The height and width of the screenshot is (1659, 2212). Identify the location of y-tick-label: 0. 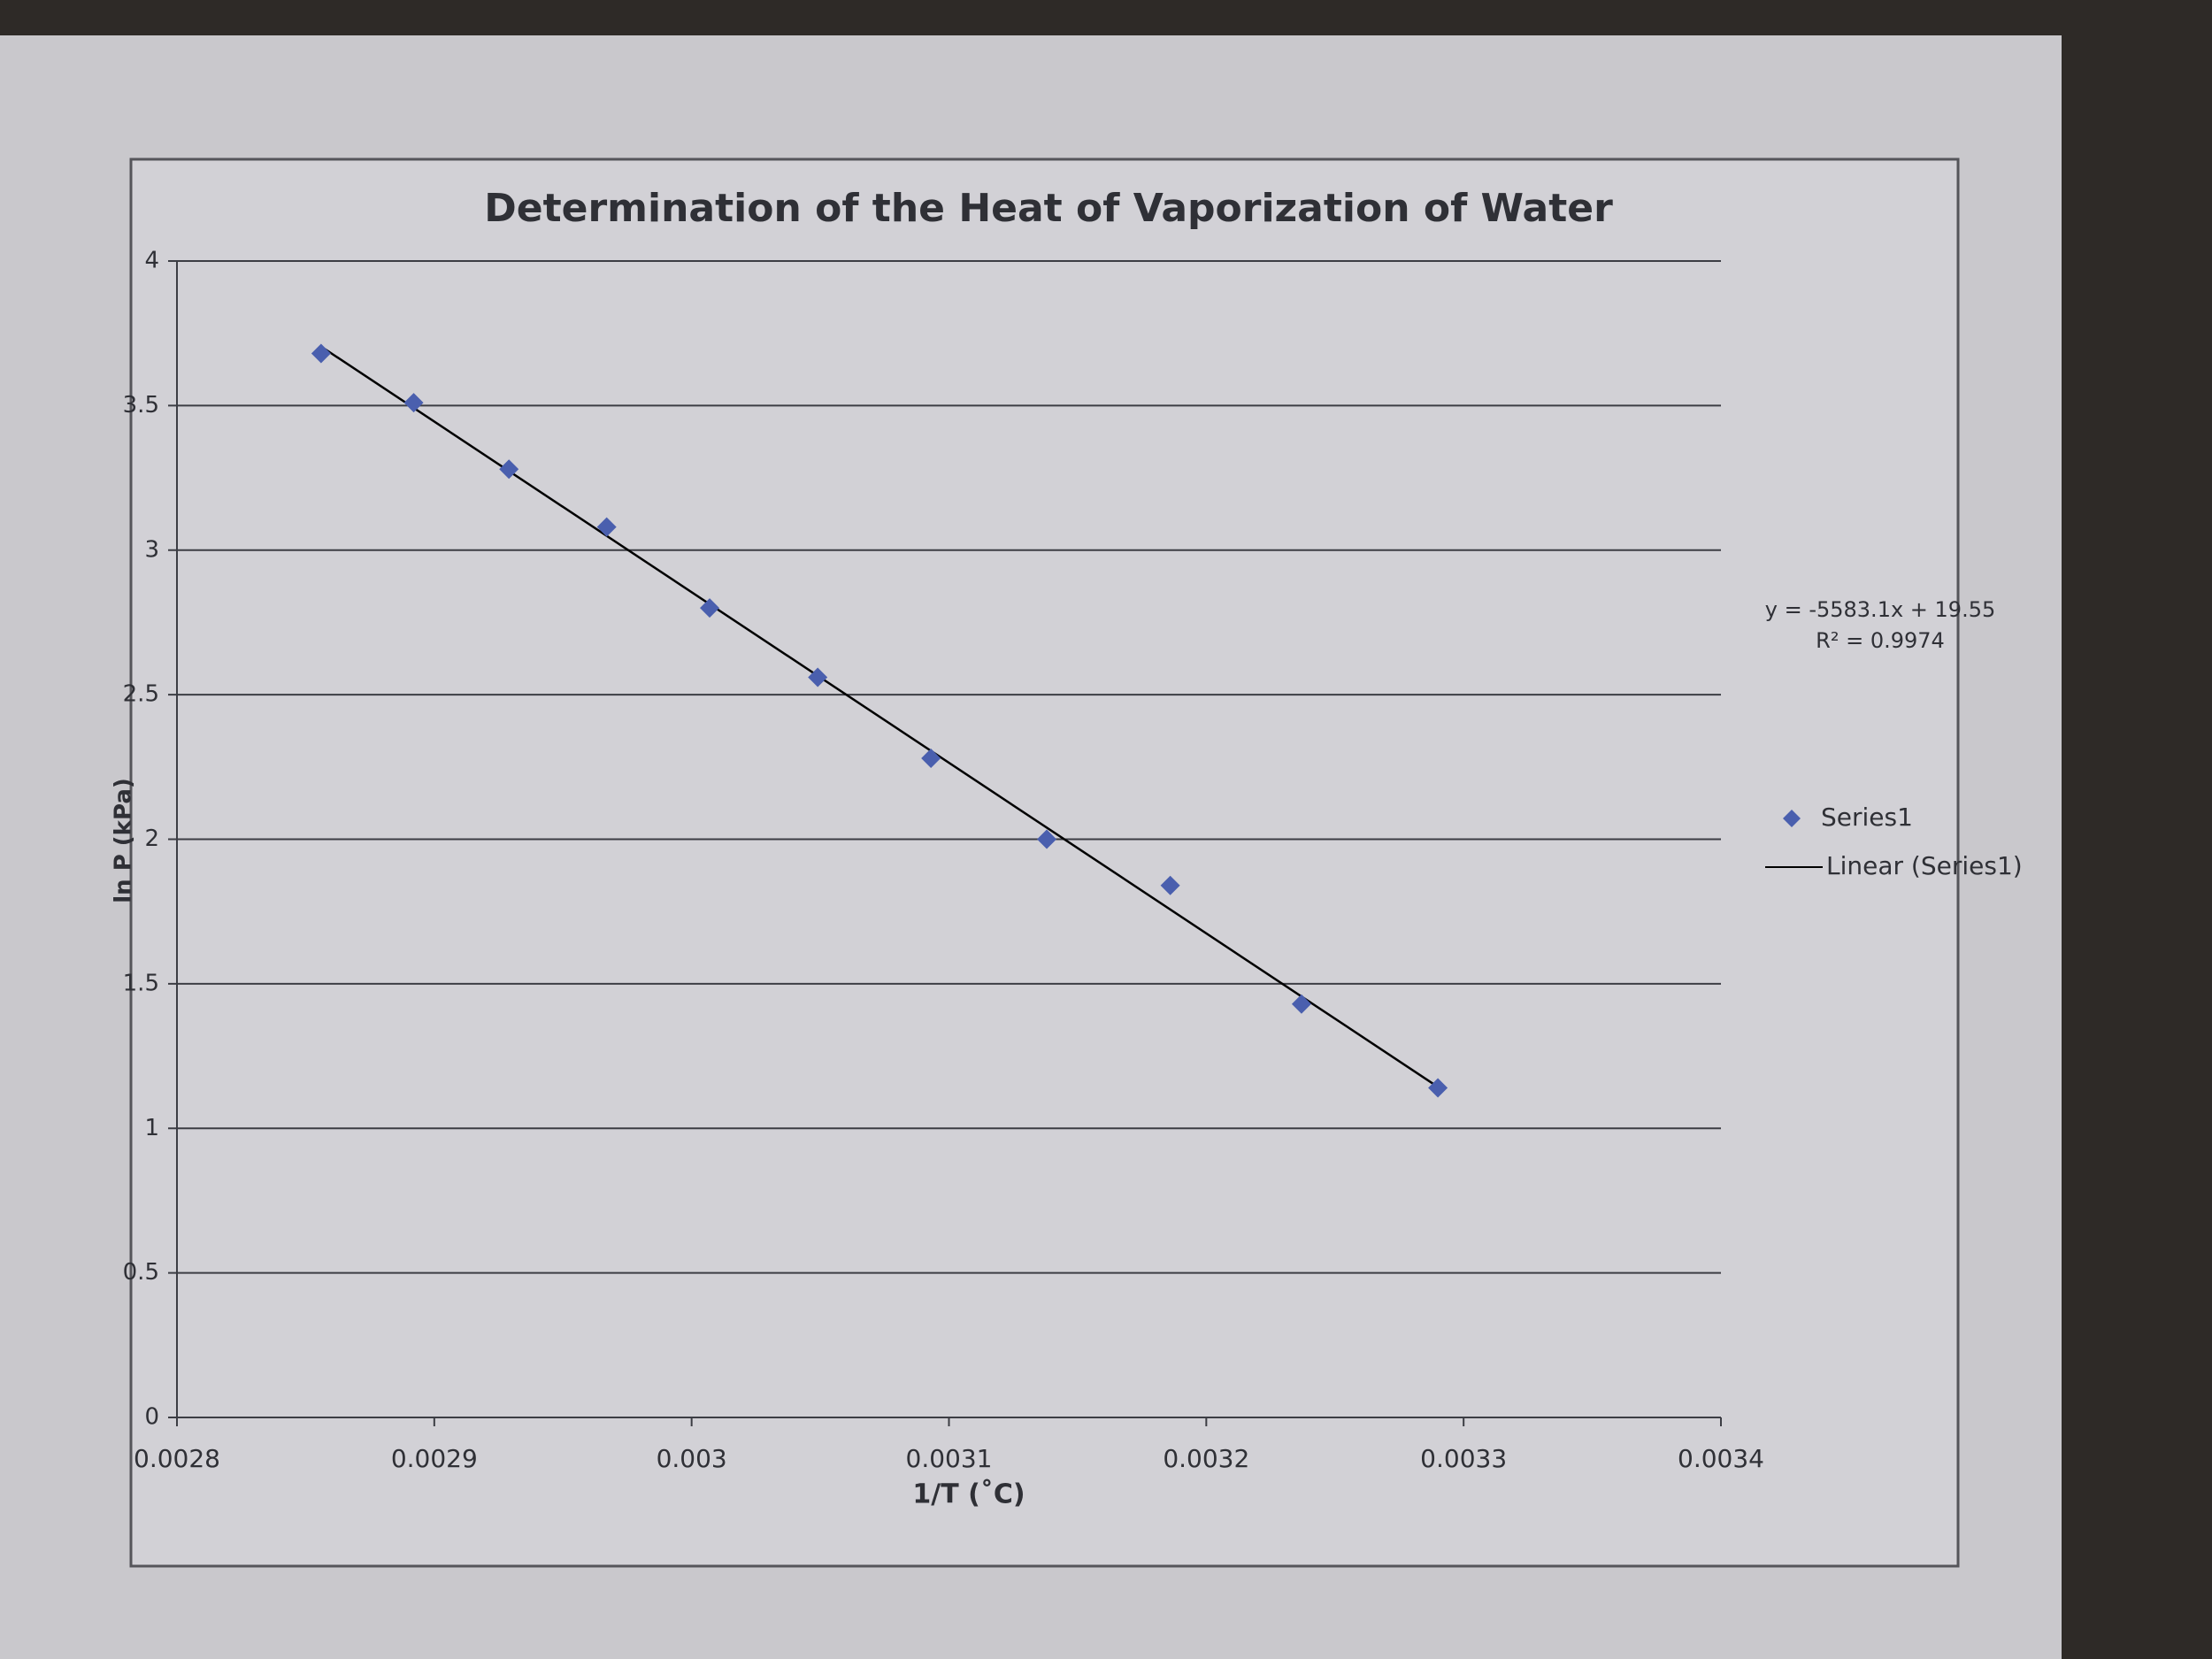
(152, 1418).